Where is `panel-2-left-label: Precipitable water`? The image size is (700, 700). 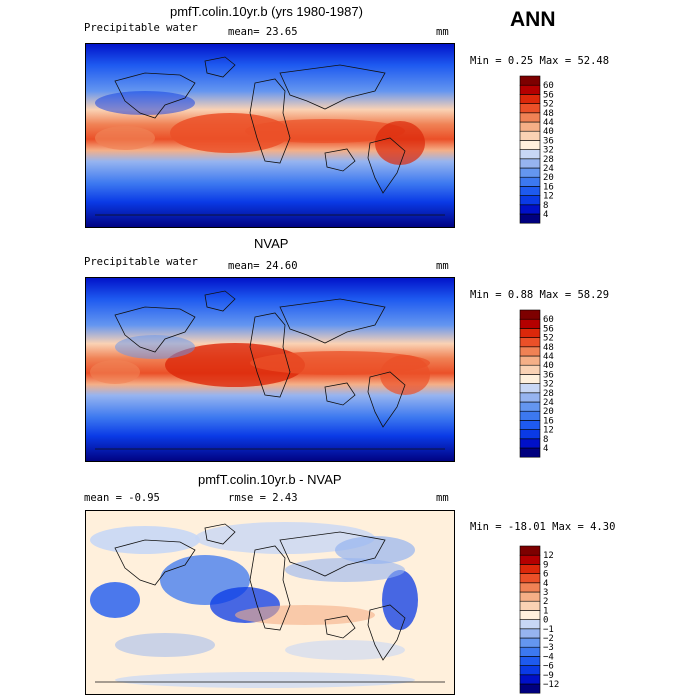 panel-2-left-label: Precipitable water is located at coordinates (141, 262).